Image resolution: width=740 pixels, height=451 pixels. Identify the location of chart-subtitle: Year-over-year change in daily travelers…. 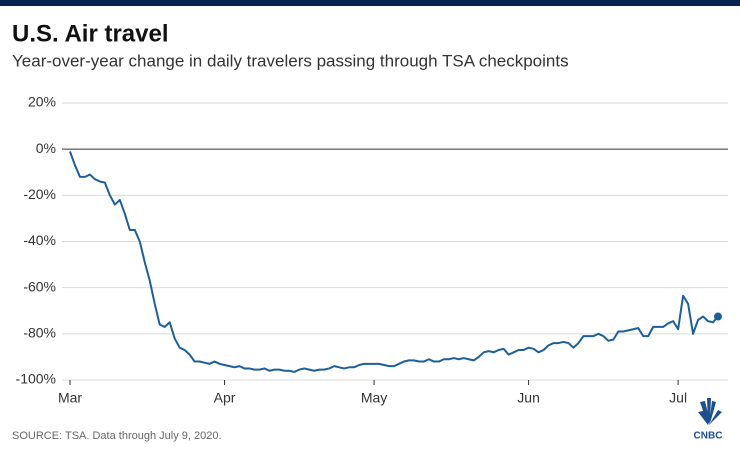
(290, 60).